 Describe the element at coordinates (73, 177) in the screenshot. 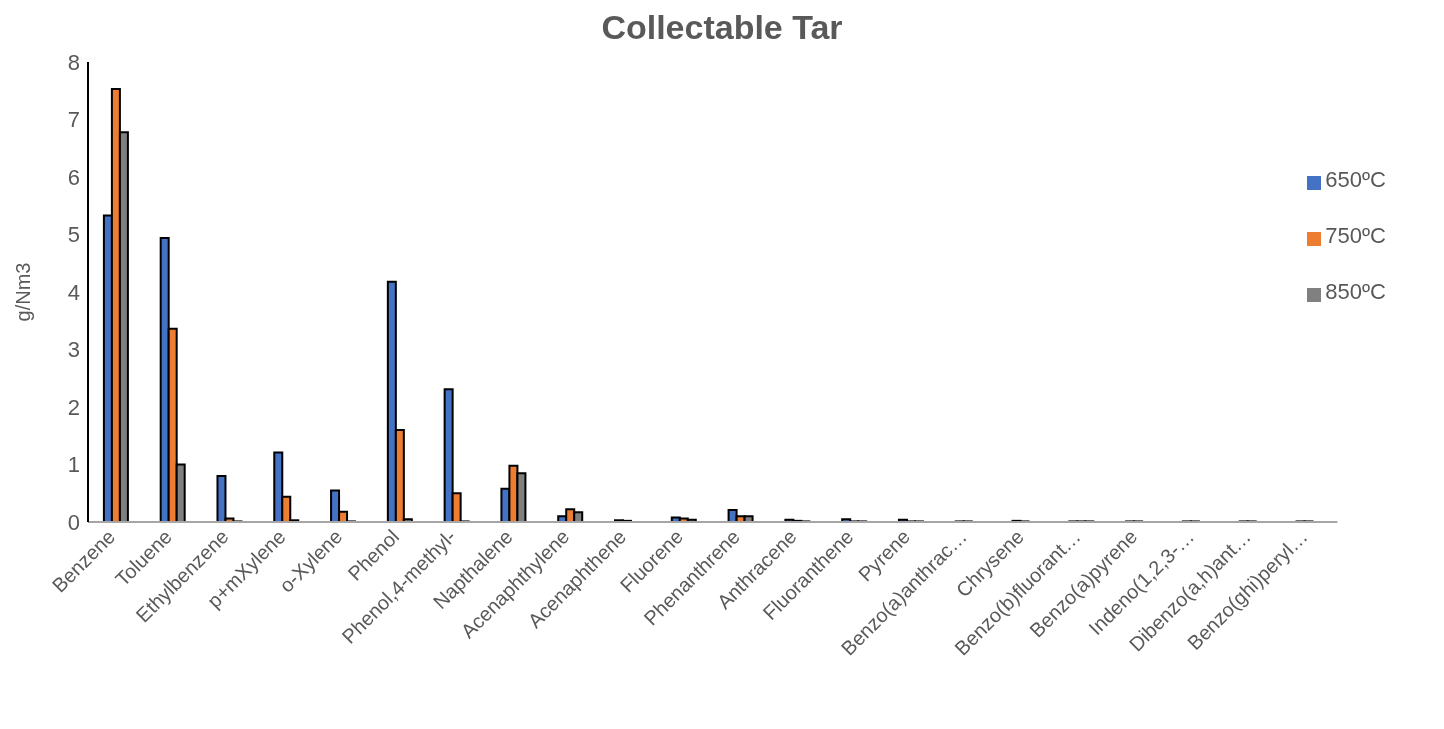

I see `y-tick-label: 6` at that location.